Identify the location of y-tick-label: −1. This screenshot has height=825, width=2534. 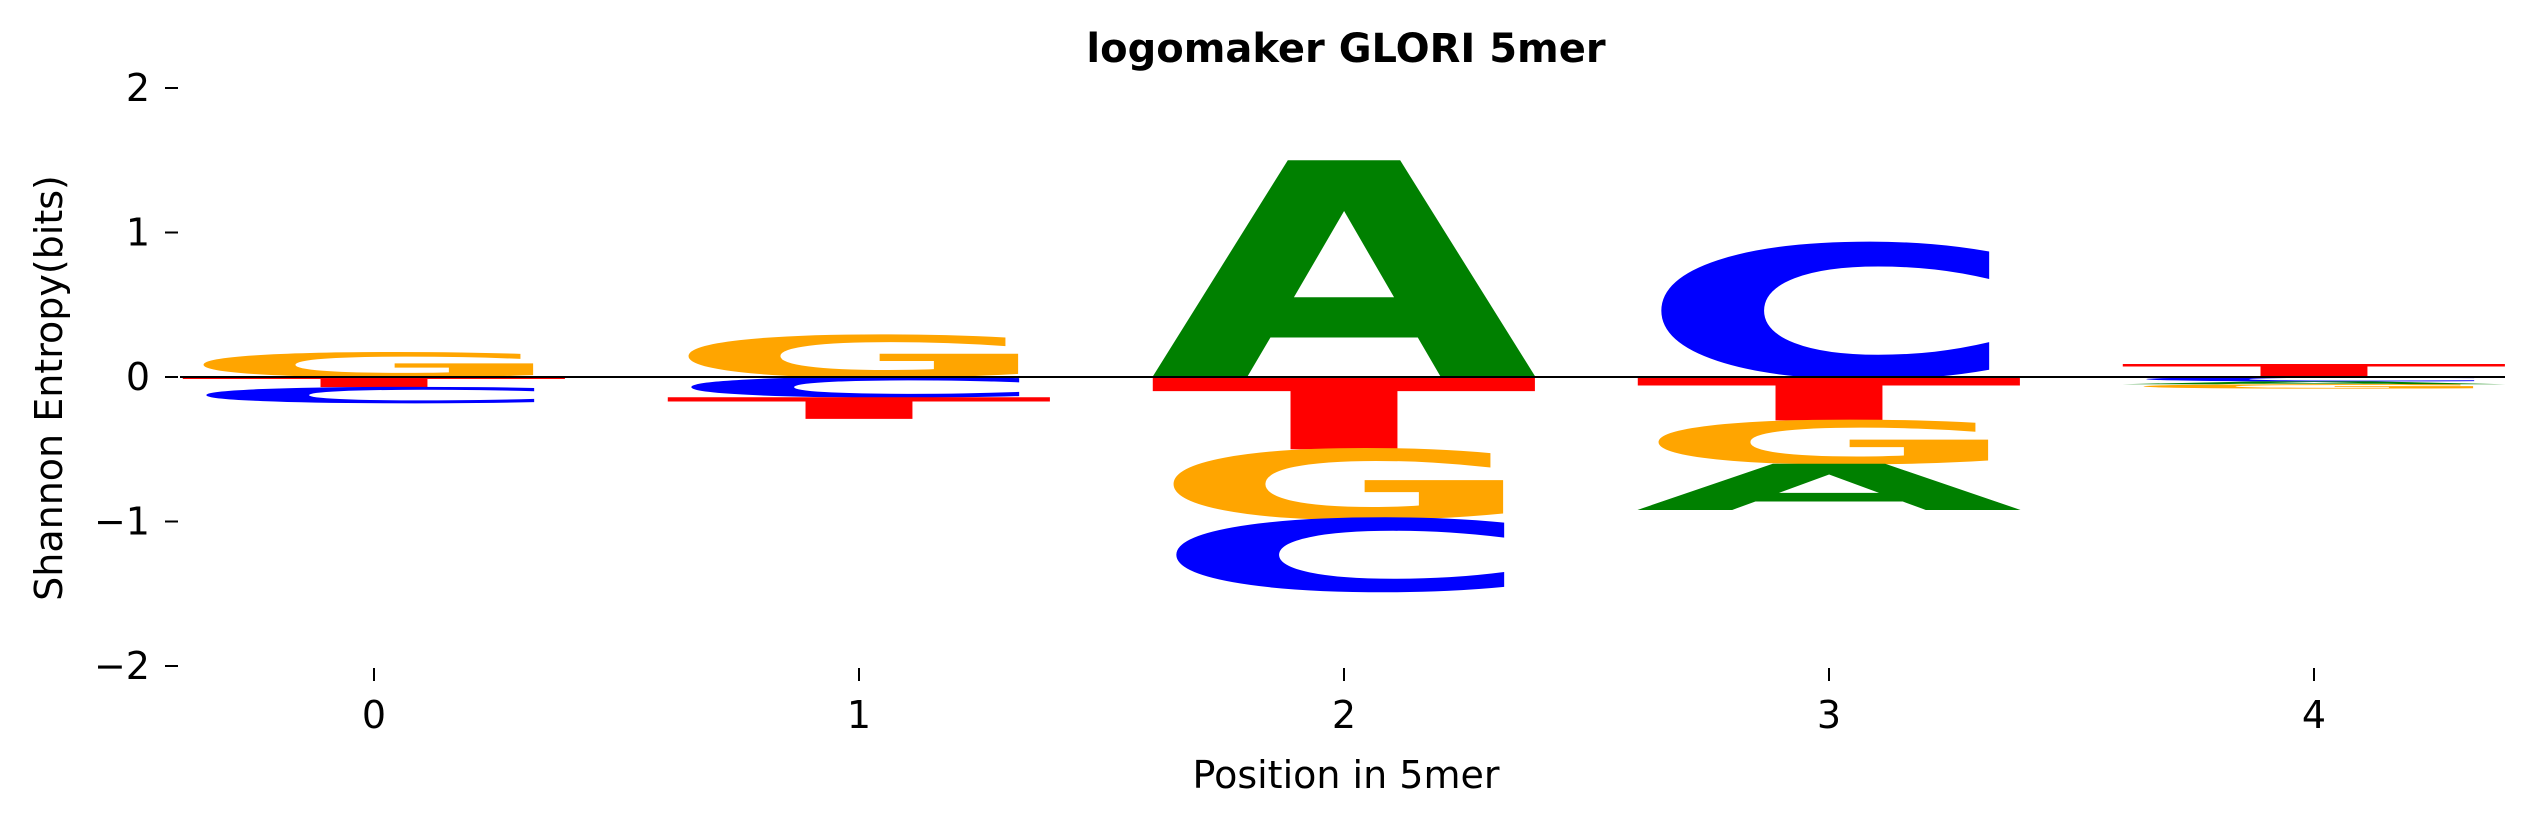
(122, 522).